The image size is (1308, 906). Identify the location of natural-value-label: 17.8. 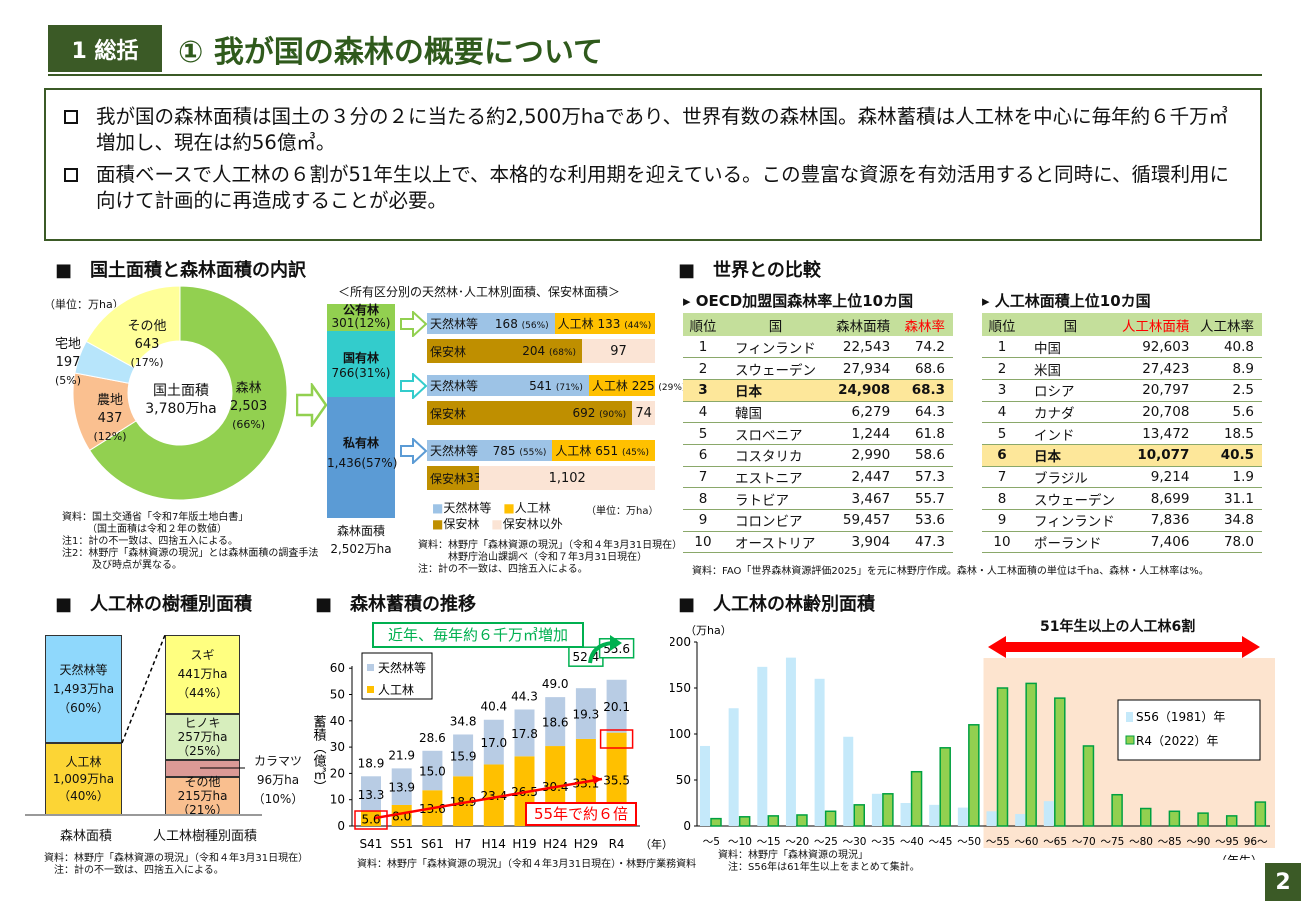
(524, 734).